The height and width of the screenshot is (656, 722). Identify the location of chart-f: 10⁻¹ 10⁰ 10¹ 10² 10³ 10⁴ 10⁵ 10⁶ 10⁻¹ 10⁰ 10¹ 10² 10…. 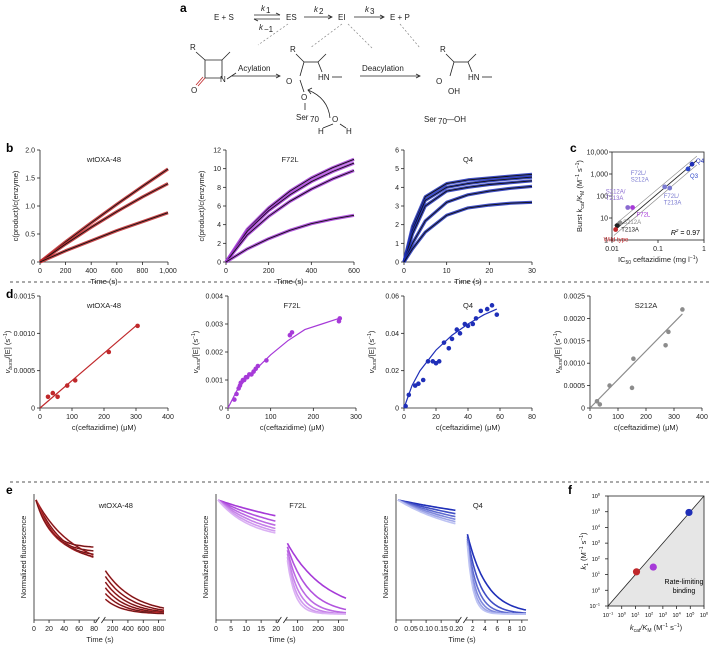
(643, 564).